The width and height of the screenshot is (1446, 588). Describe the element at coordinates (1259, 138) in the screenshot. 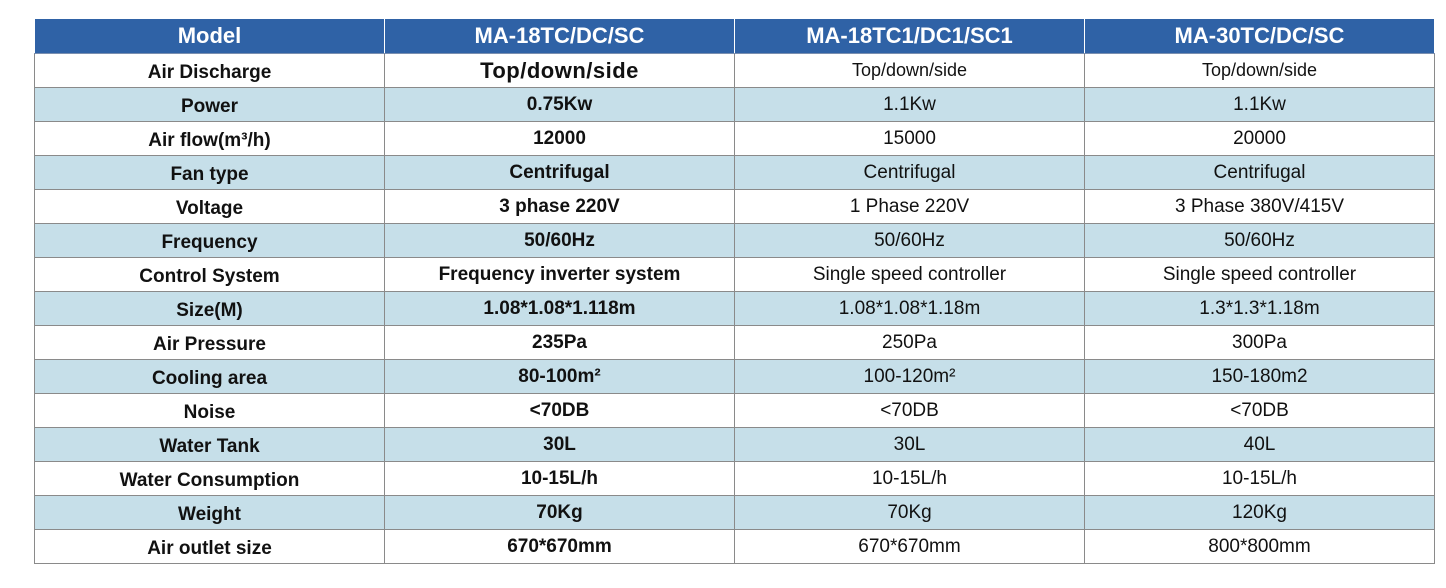

I see `cell-value: 20000` at that location.